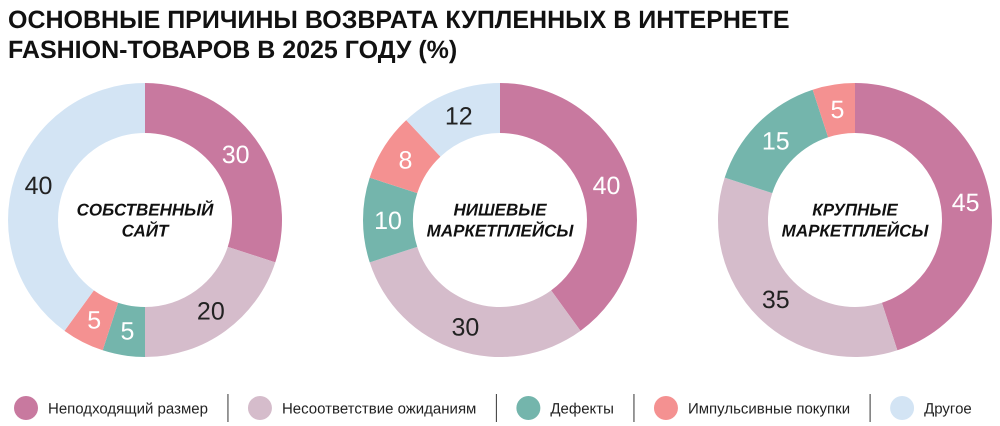 This screenshot has height=426, width=1000. I want to click on data-label: 15, so click(776, 142).